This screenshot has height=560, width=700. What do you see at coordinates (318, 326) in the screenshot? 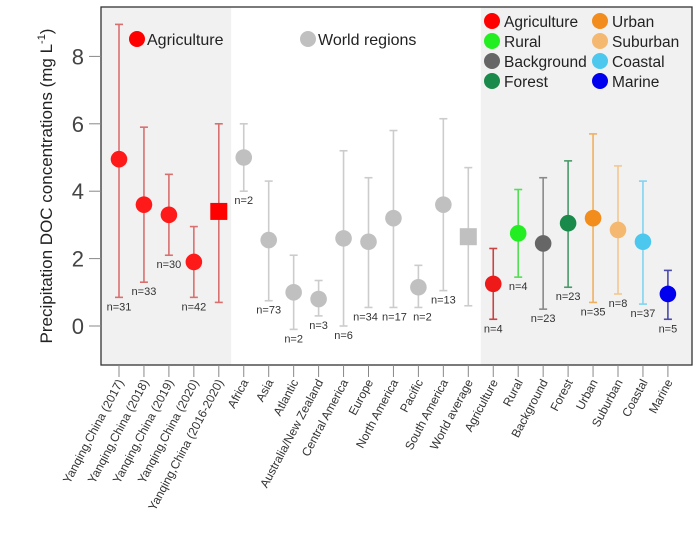
I see `sample-size-label: n=3` at bounding box center [318, 326].